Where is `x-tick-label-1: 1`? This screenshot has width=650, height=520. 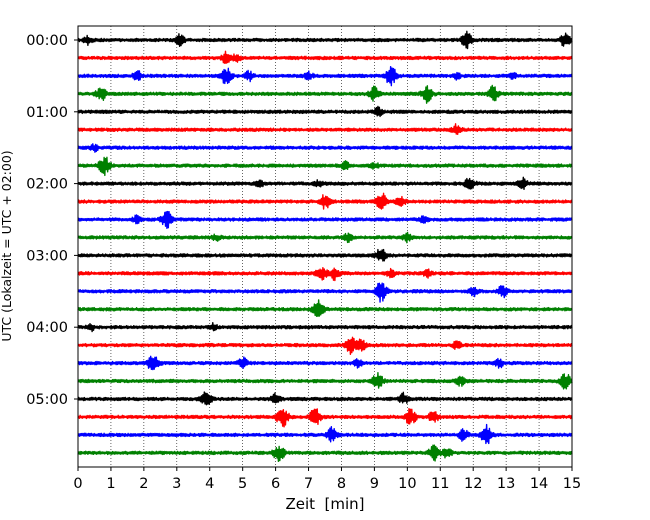 x-tick-label-1: 1 is located at coordinates (110, 484).